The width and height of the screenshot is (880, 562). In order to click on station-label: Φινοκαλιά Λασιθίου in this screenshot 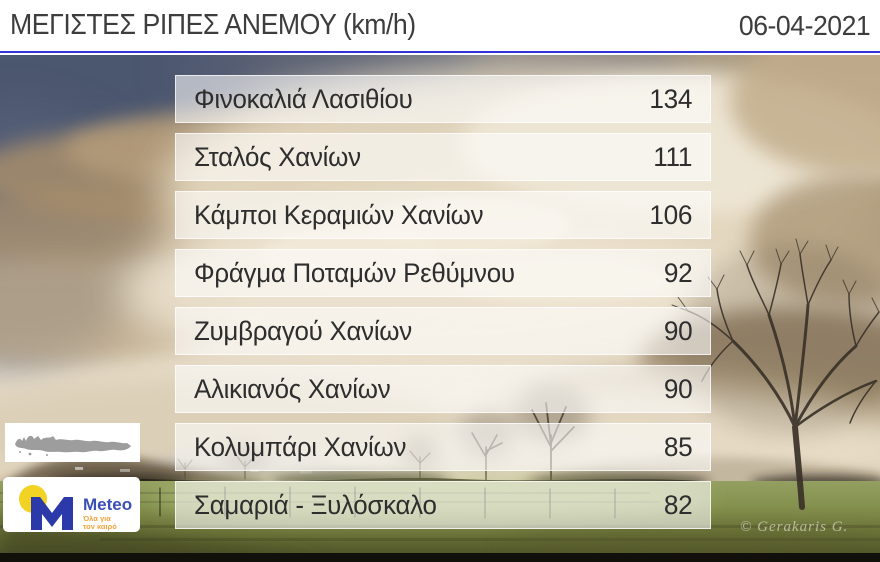, I will do `click(303, 98)`.